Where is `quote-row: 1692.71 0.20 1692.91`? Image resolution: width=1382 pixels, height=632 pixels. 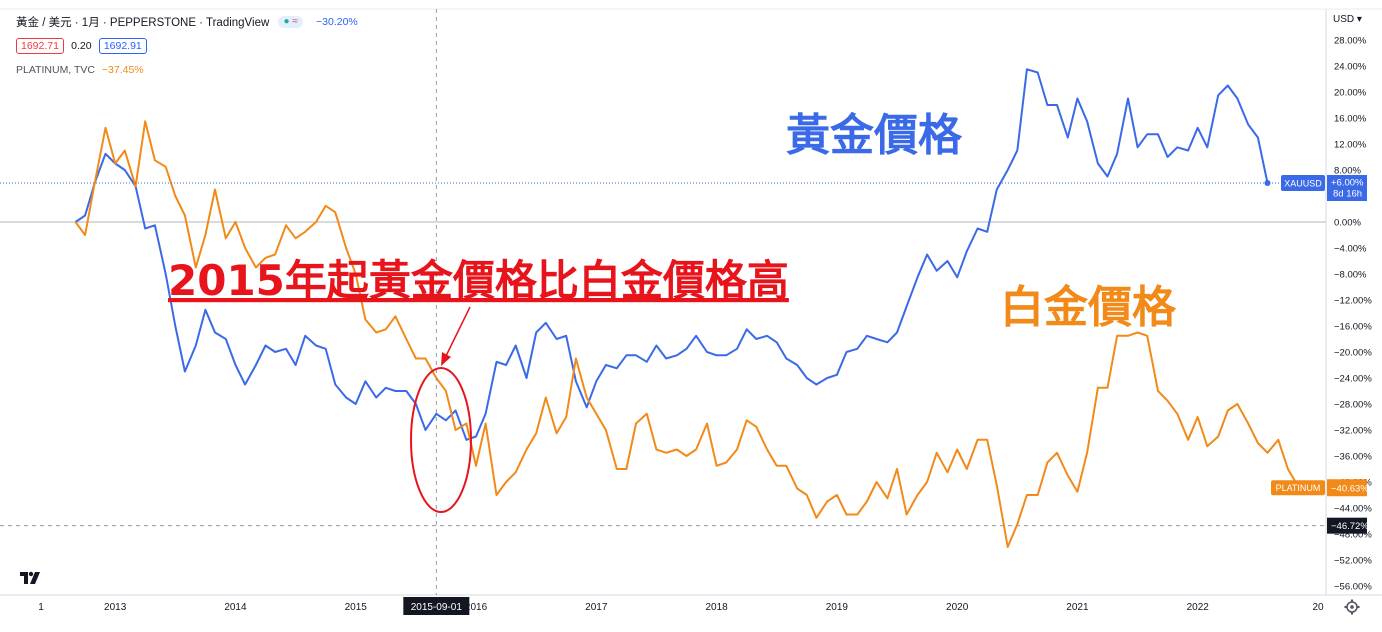
quote-row: 1692.71 0.20 1692.91 is located at coordinates (81, 46).